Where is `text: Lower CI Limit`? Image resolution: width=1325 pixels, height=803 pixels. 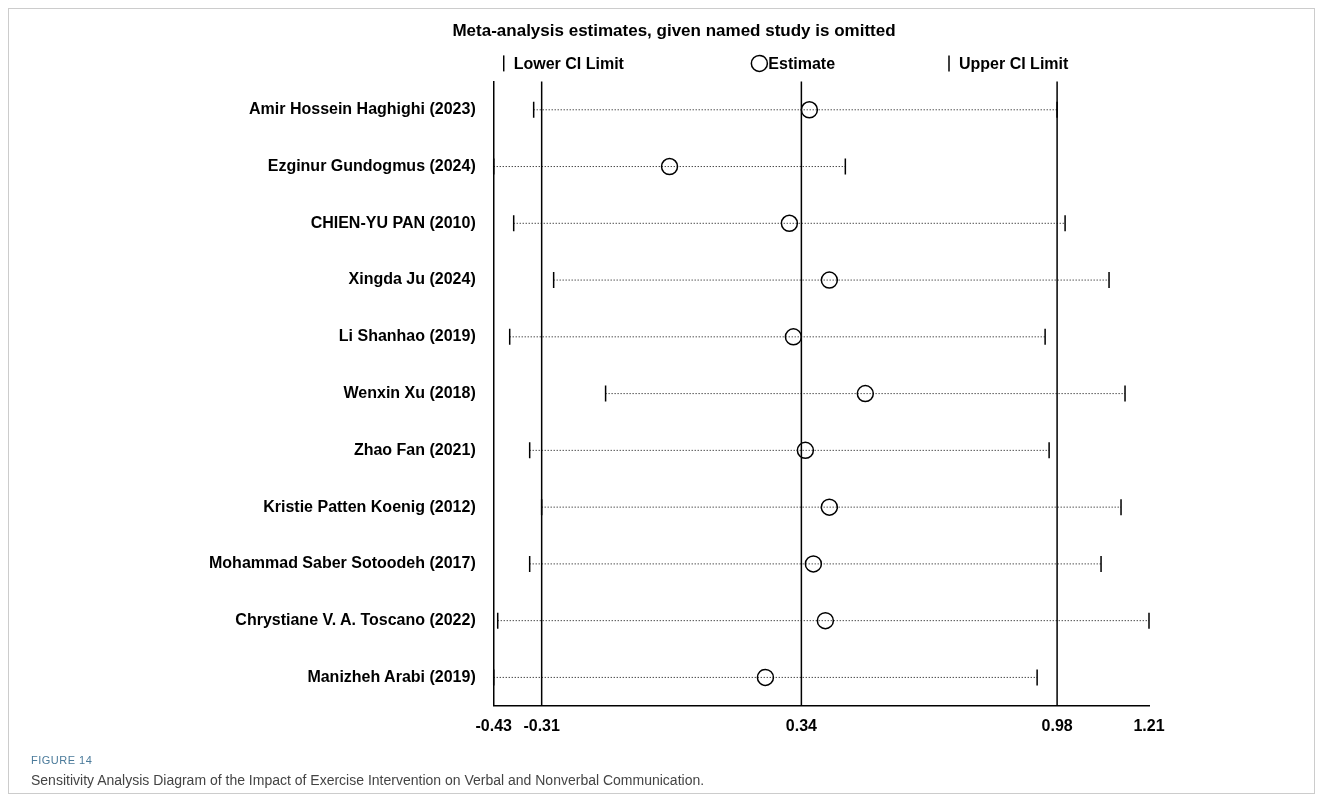
text: Lower CI Limit is located at coordinates (569, 63).